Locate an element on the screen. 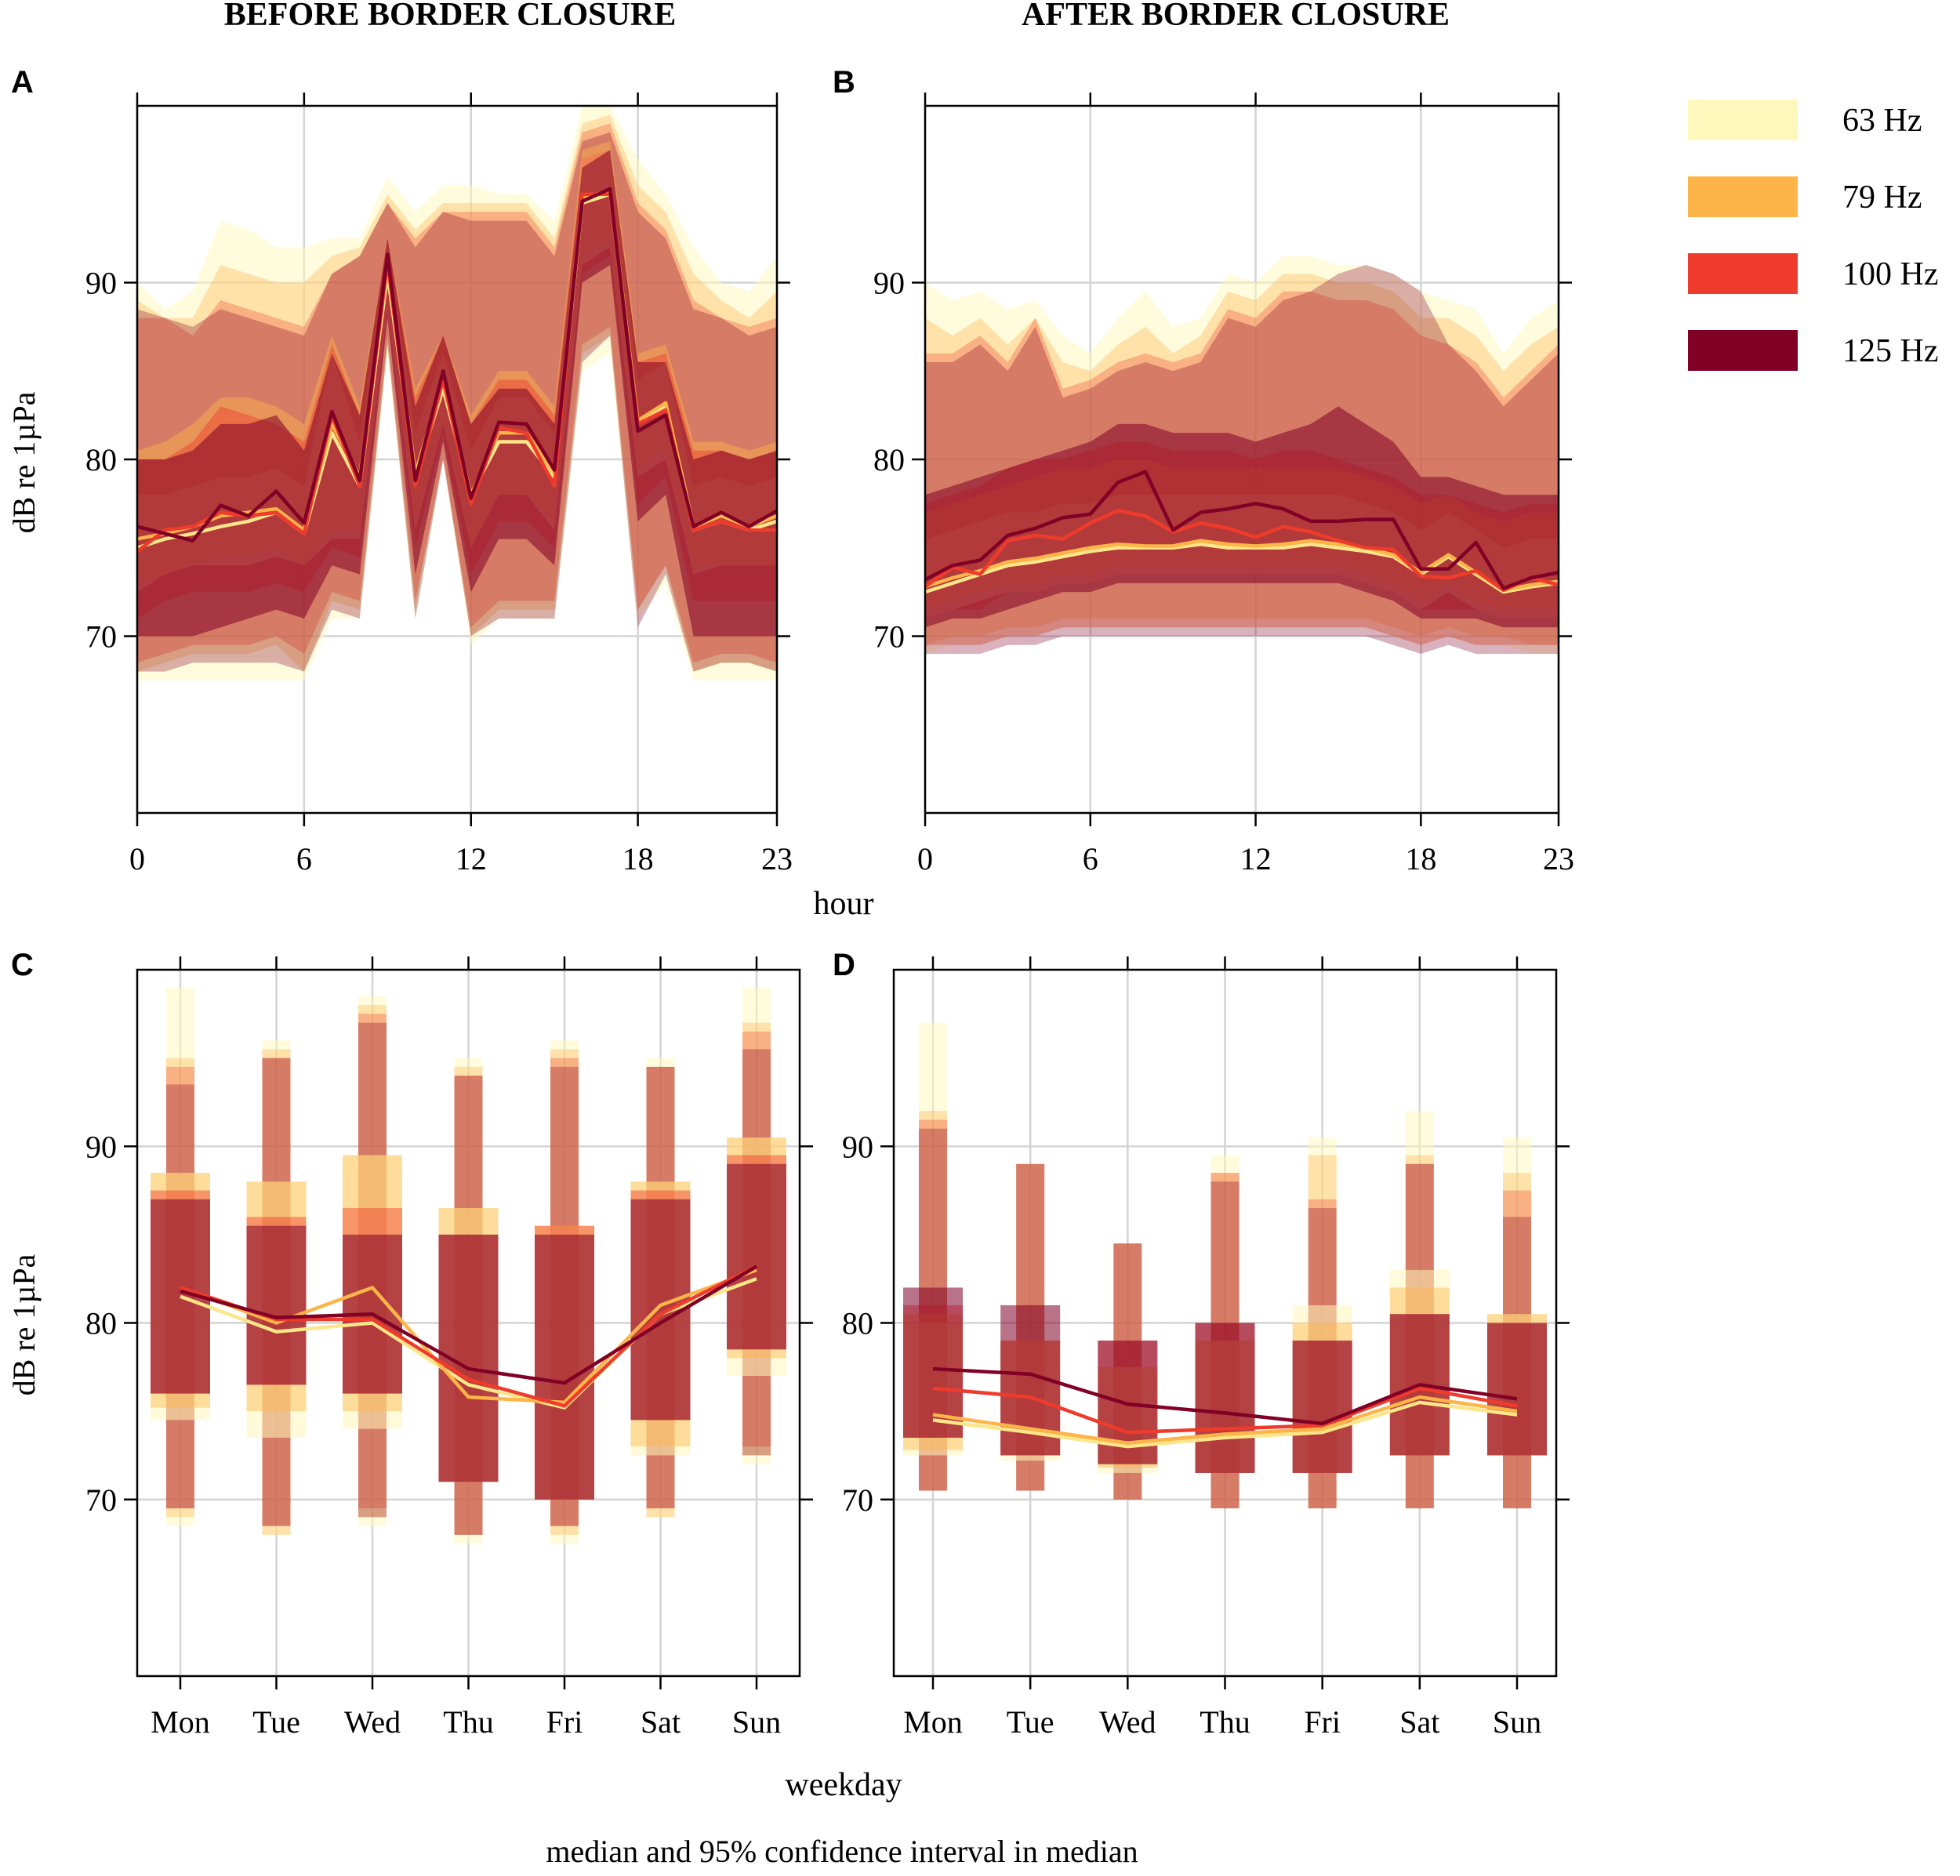 The width and height of the screenshot is (1960, 1876). y-axis-label-bottom: dB re 1µPa is located at coordinates (24, 1324).